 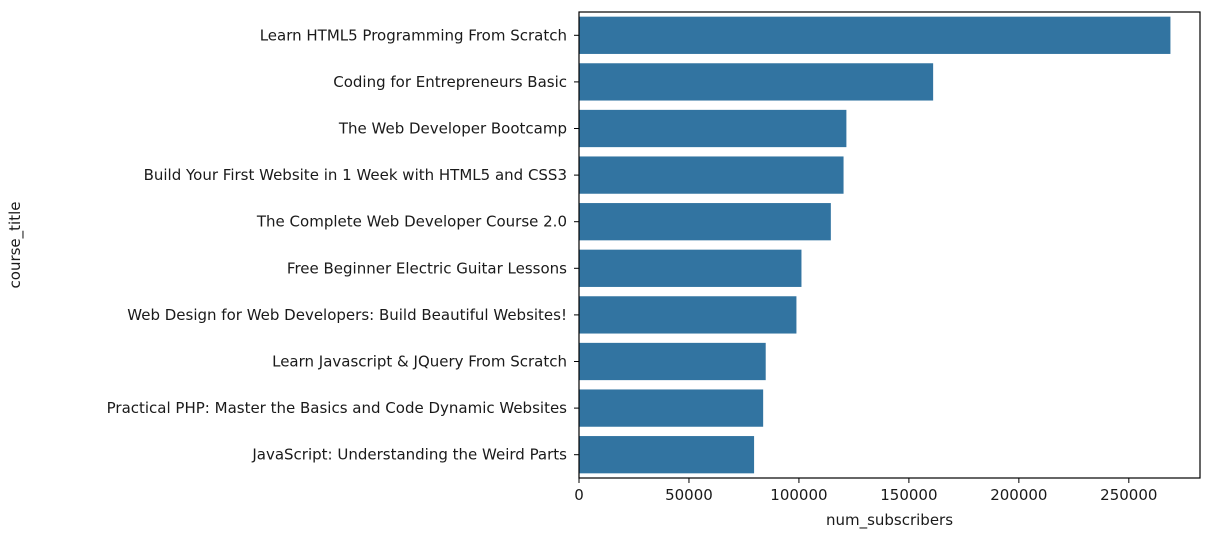 I want to click on x-axis-label: num_subscribers, so click(x=889, y=520).